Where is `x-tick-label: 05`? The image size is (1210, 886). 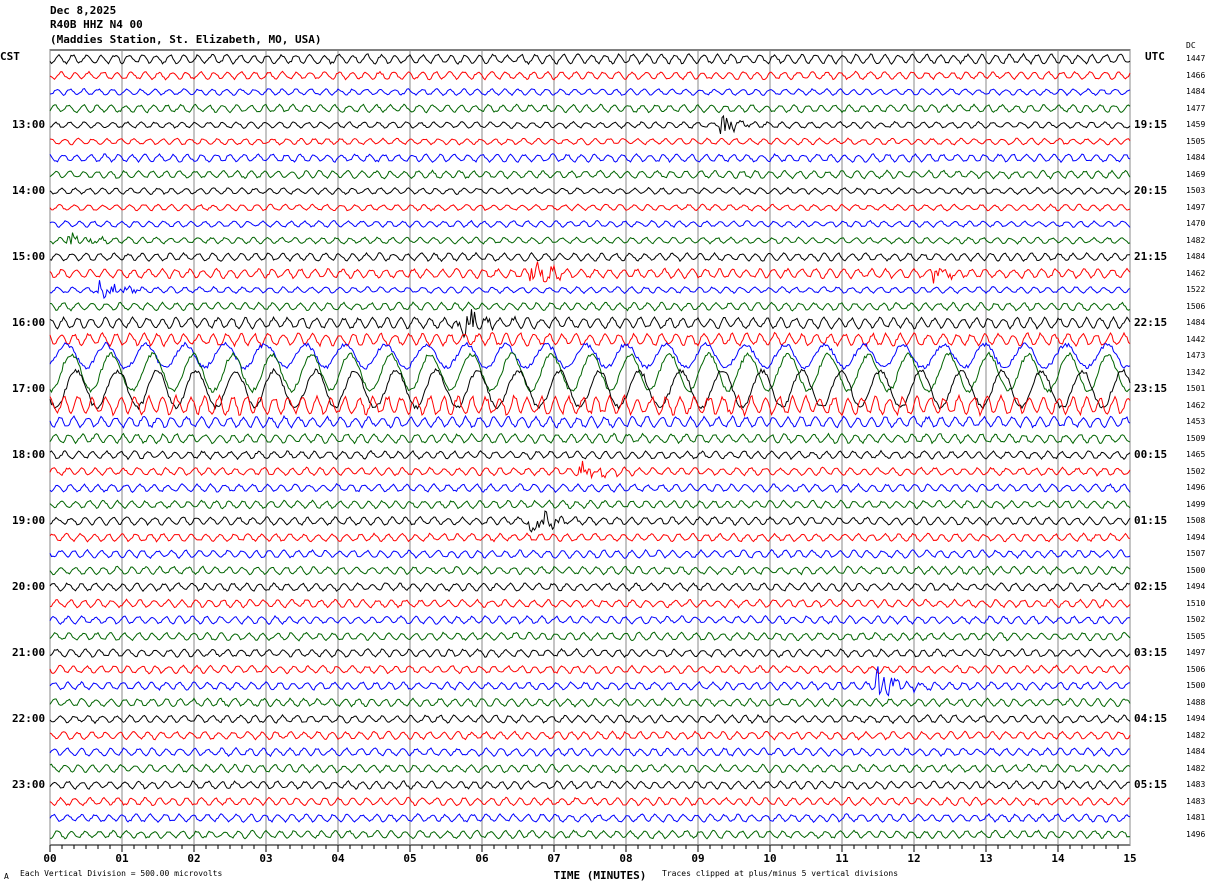
x-tick-label: 05 is located at coordinates (410, 858).